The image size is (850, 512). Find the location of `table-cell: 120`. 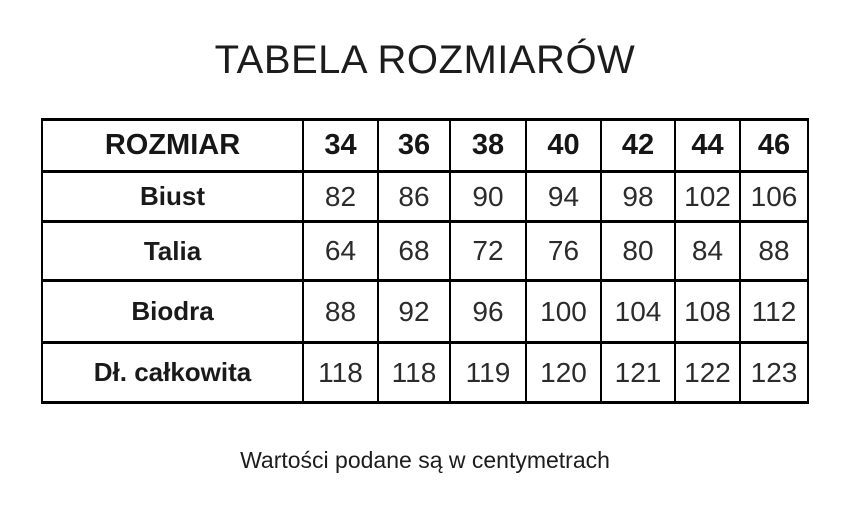

table-cell: 120 is located at coordinates (563, 372).